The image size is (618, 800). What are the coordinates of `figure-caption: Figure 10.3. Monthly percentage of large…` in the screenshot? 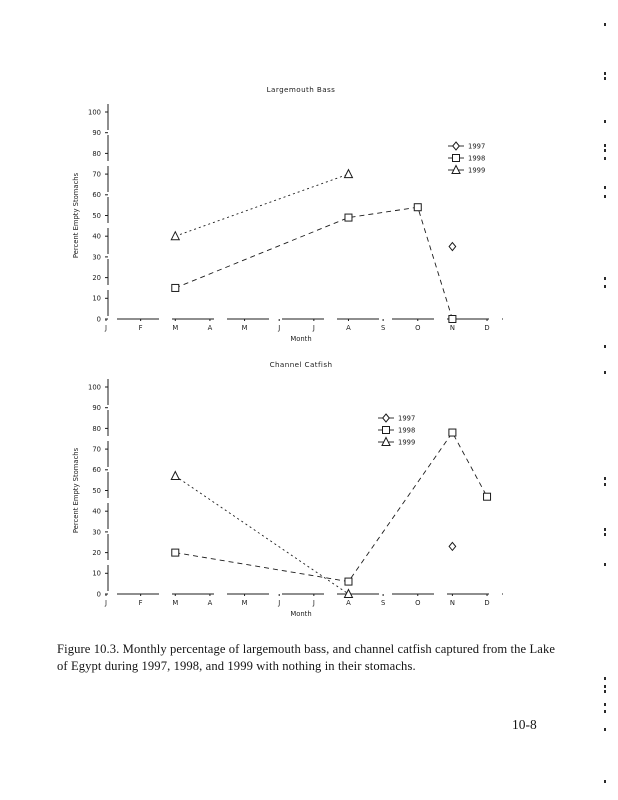 It's located at (314, 658).